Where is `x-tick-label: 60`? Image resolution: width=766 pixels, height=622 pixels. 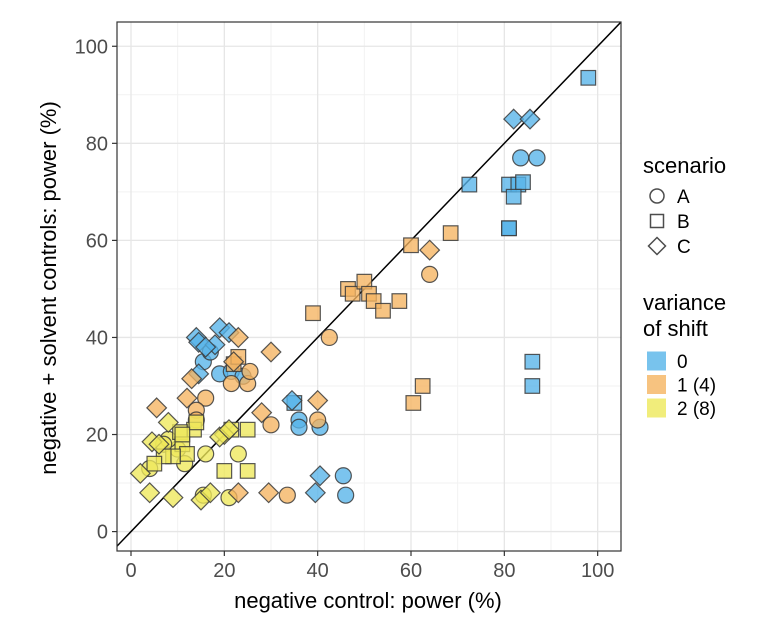 x-tick-label: 60 is located at coordinates (411, 571).